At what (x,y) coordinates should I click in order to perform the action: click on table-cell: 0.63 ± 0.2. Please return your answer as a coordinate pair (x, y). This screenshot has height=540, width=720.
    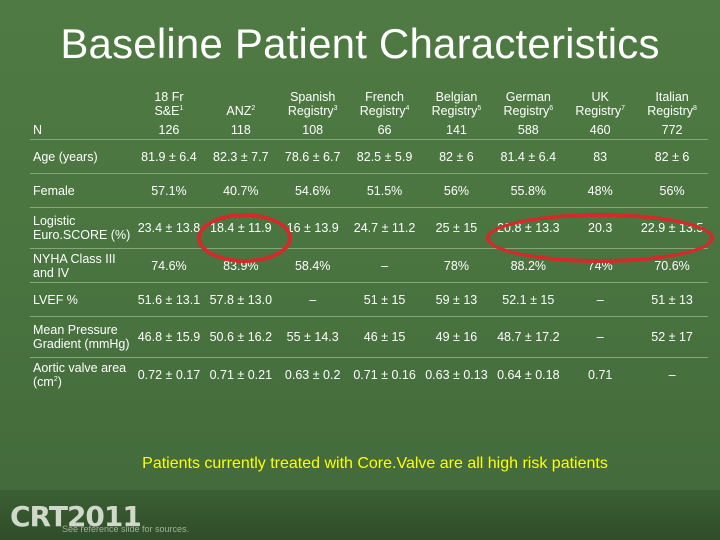
    Looking at the image, I should click on (312, 374).